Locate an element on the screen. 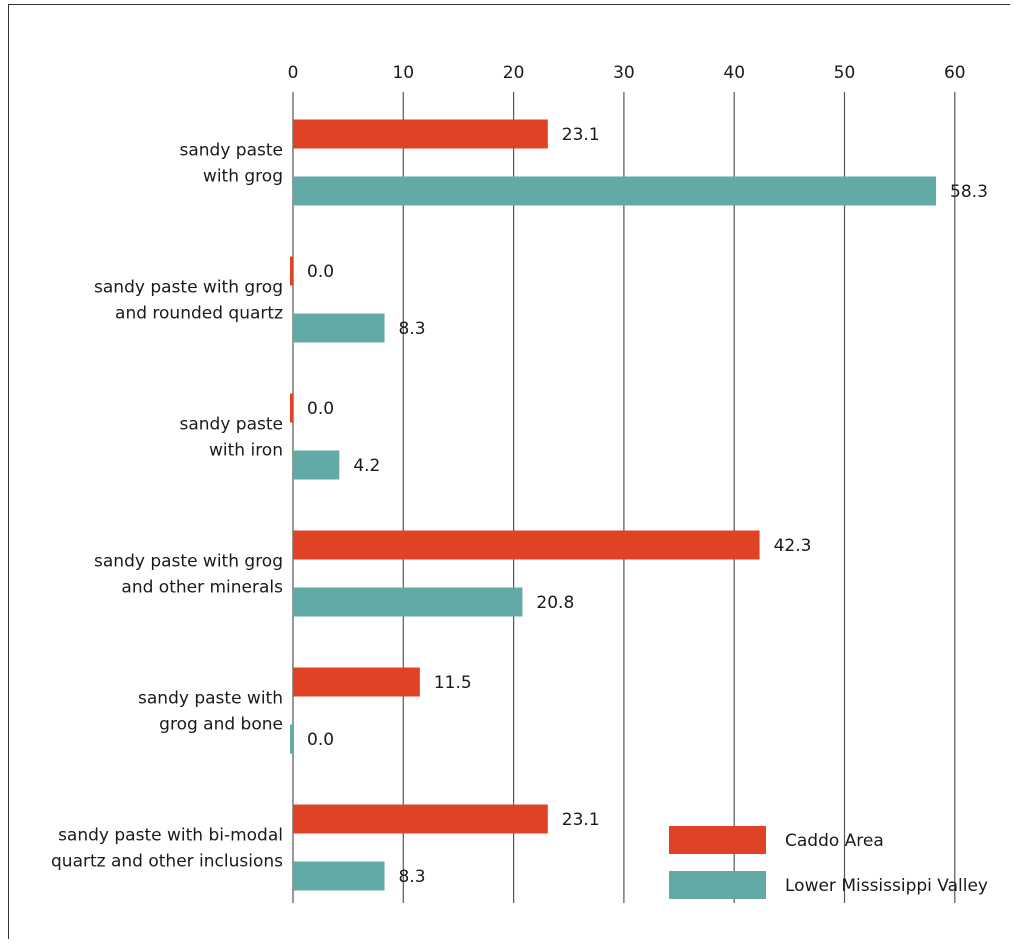 The height and width of the screenshot is (943, 1014). legend-swatch-lower-mississippi-valley is located at coordinates (717, 885).